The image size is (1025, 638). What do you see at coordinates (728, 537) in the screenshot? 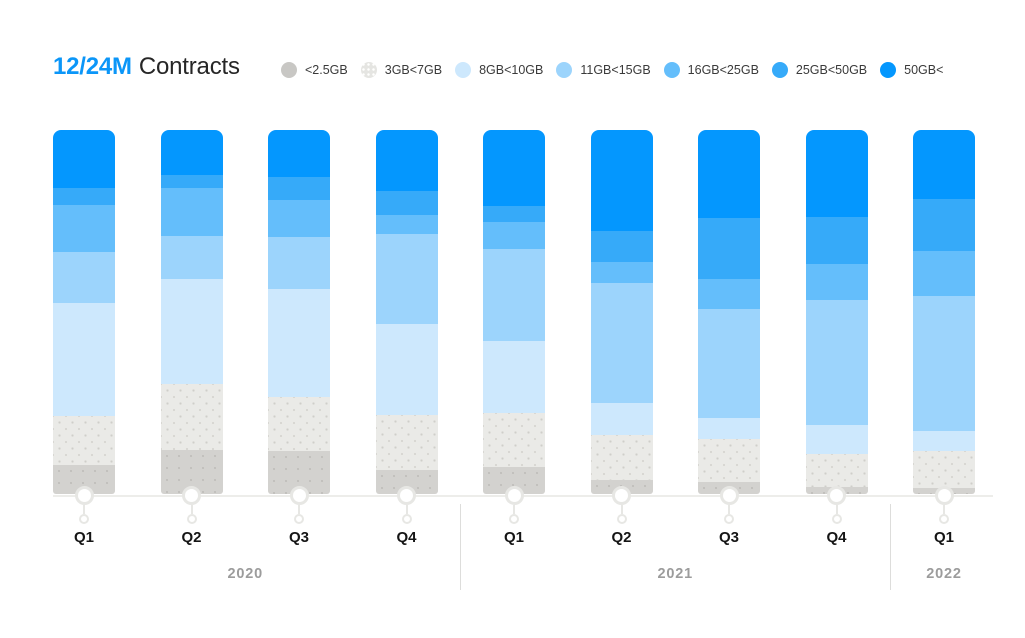
I see `quarter-label: Q3` at bounding box center [728, 537].